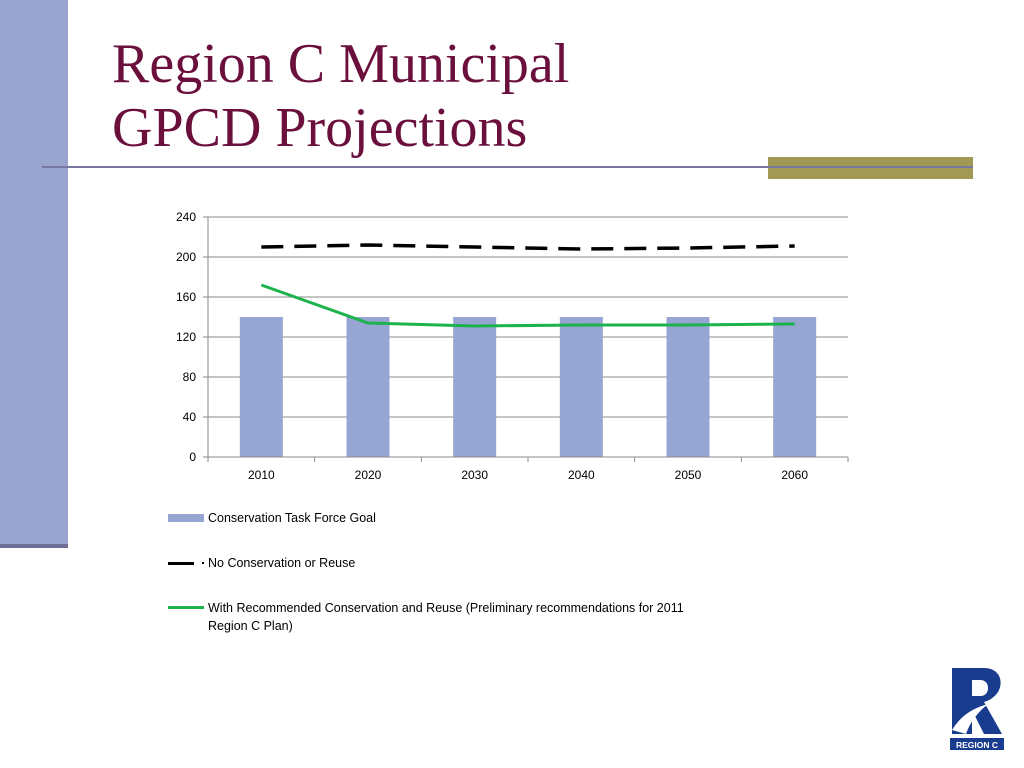 The width and height of the screenshot is (1024, 768). What do you see at coordinates (186, 217) in the screenshot?
I see `y-tick-label: 240` at bounding box center [186, 217].